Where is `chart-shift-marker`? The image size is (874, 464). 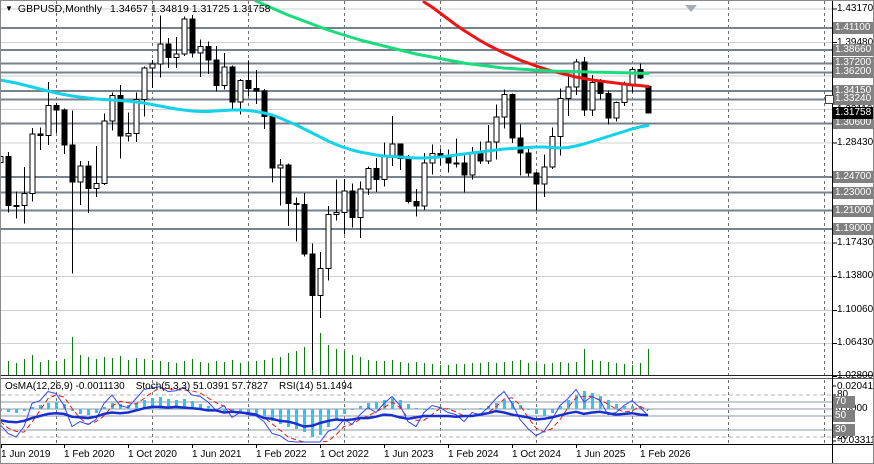 chart-shift-marker is located at coordinates (691, 8).